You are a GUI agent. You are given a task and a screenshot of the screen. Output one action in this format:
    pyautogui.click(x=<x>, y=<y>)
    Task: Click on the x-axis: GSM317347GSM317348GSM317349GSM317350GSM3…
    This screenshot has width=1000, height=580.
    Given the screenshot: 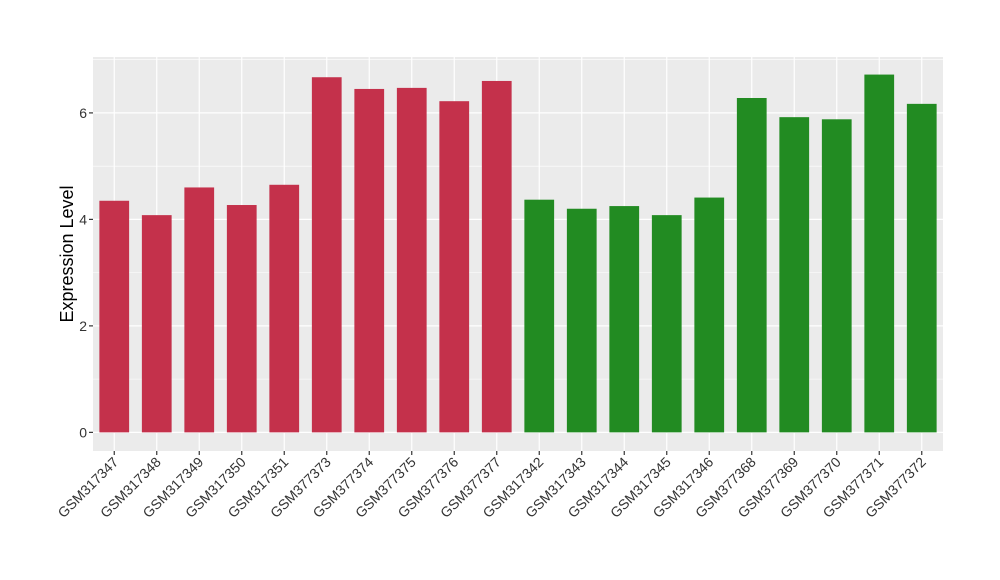 What is the action you would take?
    pyautogui.click(x=491, y=486)
    